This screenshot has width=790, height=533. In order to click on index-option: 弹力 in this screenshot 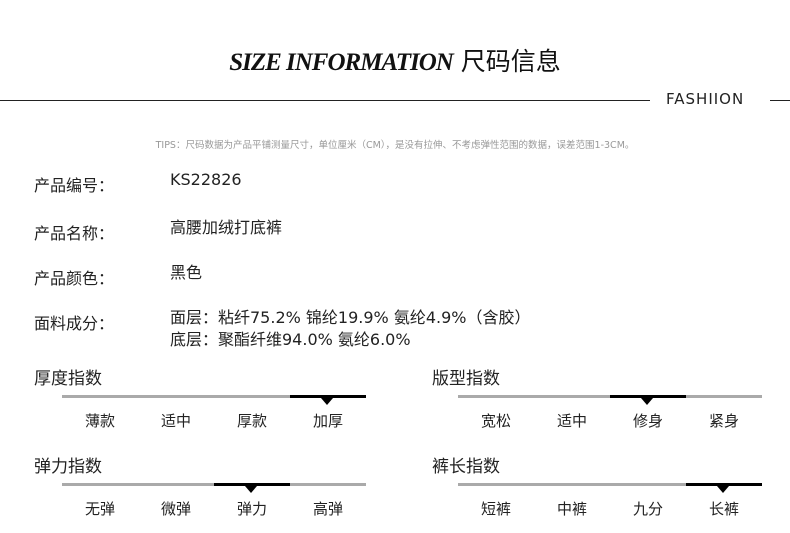, I will do `click(251, 509)`.